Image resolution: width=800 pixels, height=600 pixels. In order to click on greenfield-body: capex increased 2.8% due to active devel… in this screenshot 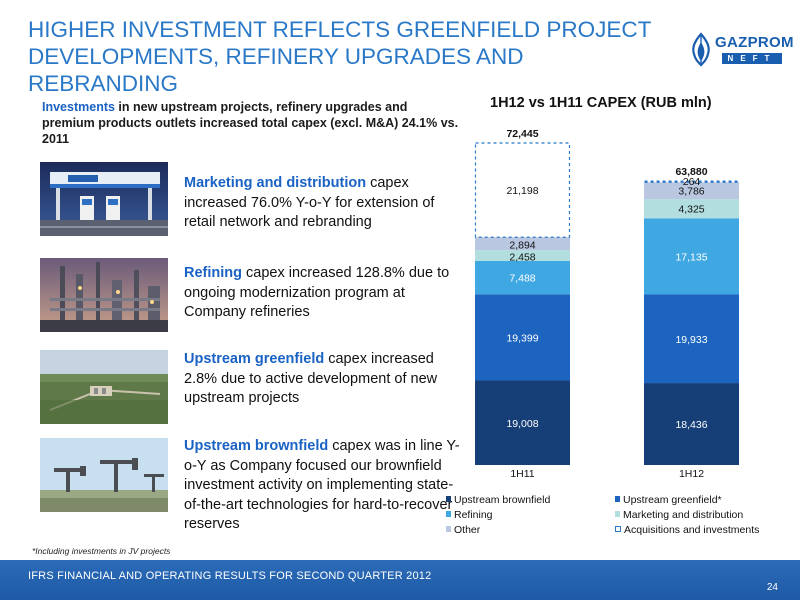, I will do `click(311, 378)`.